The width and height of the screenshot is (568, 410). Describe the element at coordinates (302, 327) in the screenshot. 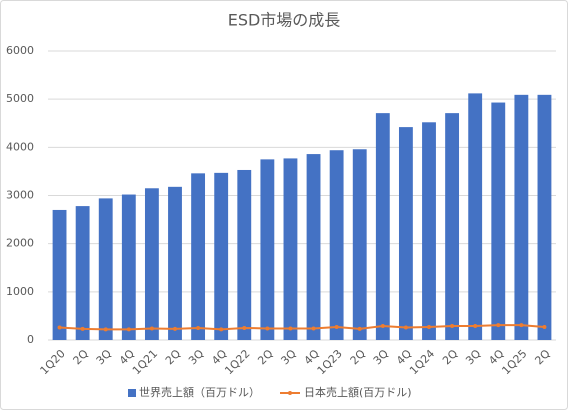

I see `line` at that location.